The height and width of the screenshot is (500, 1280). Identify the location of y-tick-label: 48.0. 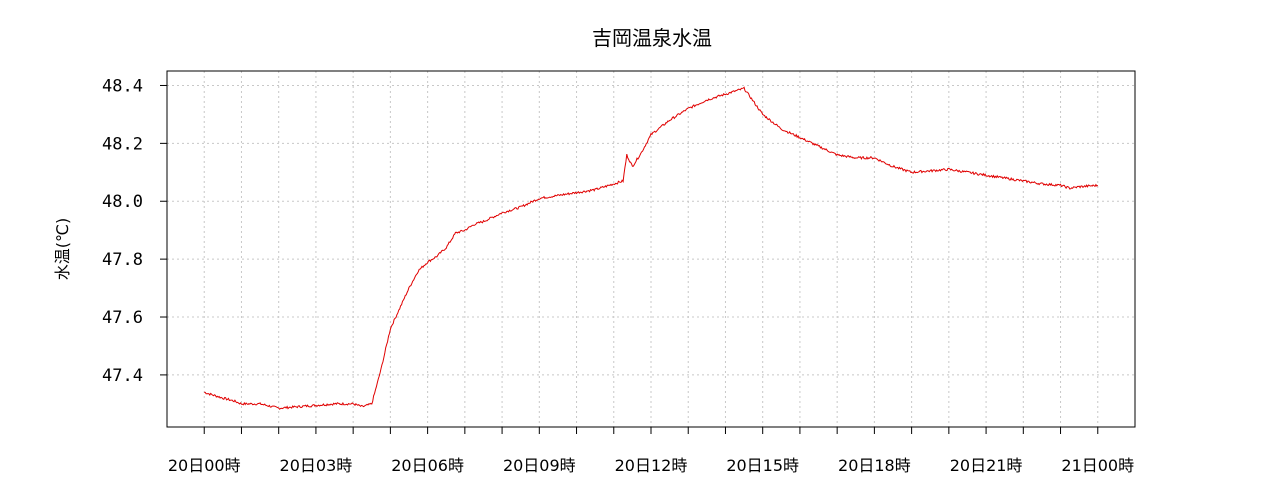
(122, 202).